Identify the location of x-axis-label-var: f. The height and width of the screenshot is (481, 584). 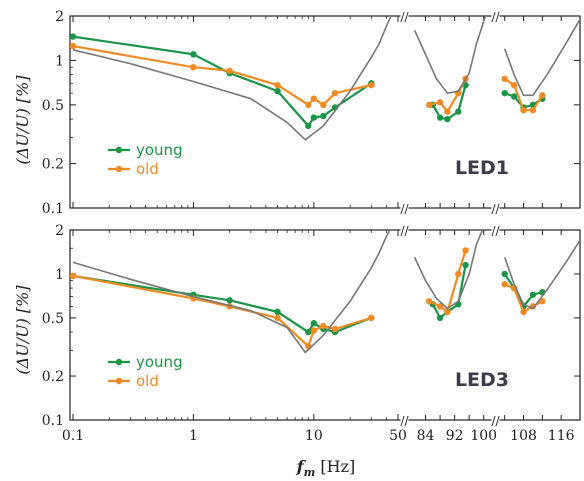
(301, 466).